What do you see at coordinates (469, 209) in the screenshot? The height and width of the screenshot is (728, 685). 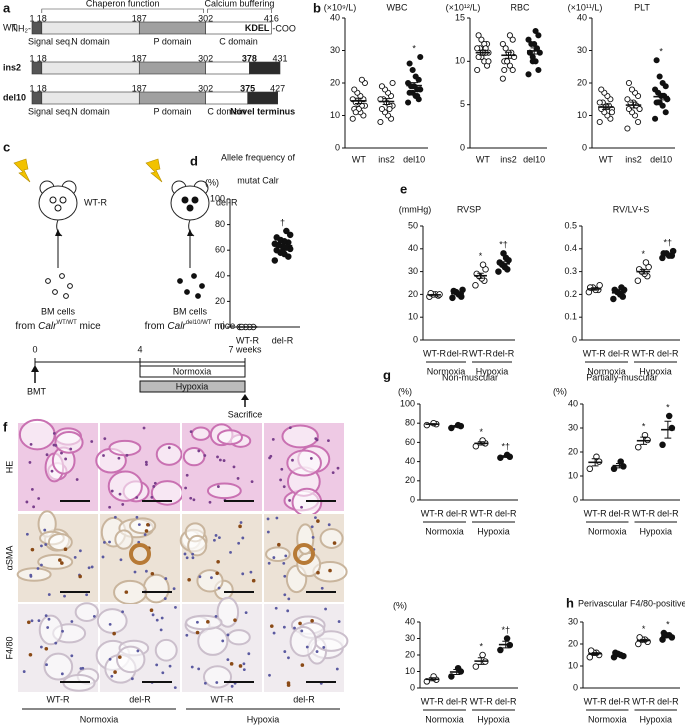 I see `chart-title: RVSP` at bounding box center [469, 209].